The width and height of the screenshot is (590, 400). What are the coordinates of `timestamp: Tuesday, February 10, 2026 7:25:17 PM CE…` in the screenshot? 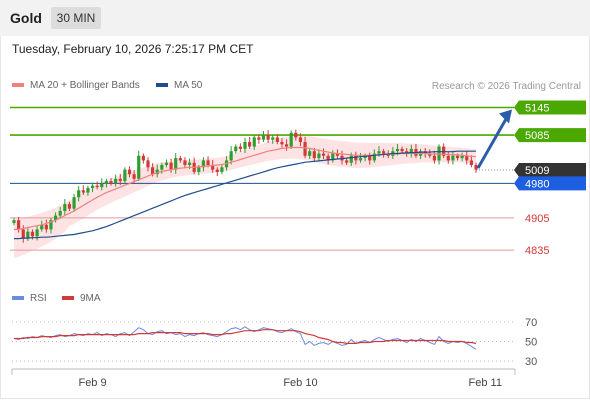 It's located at (133, 49).